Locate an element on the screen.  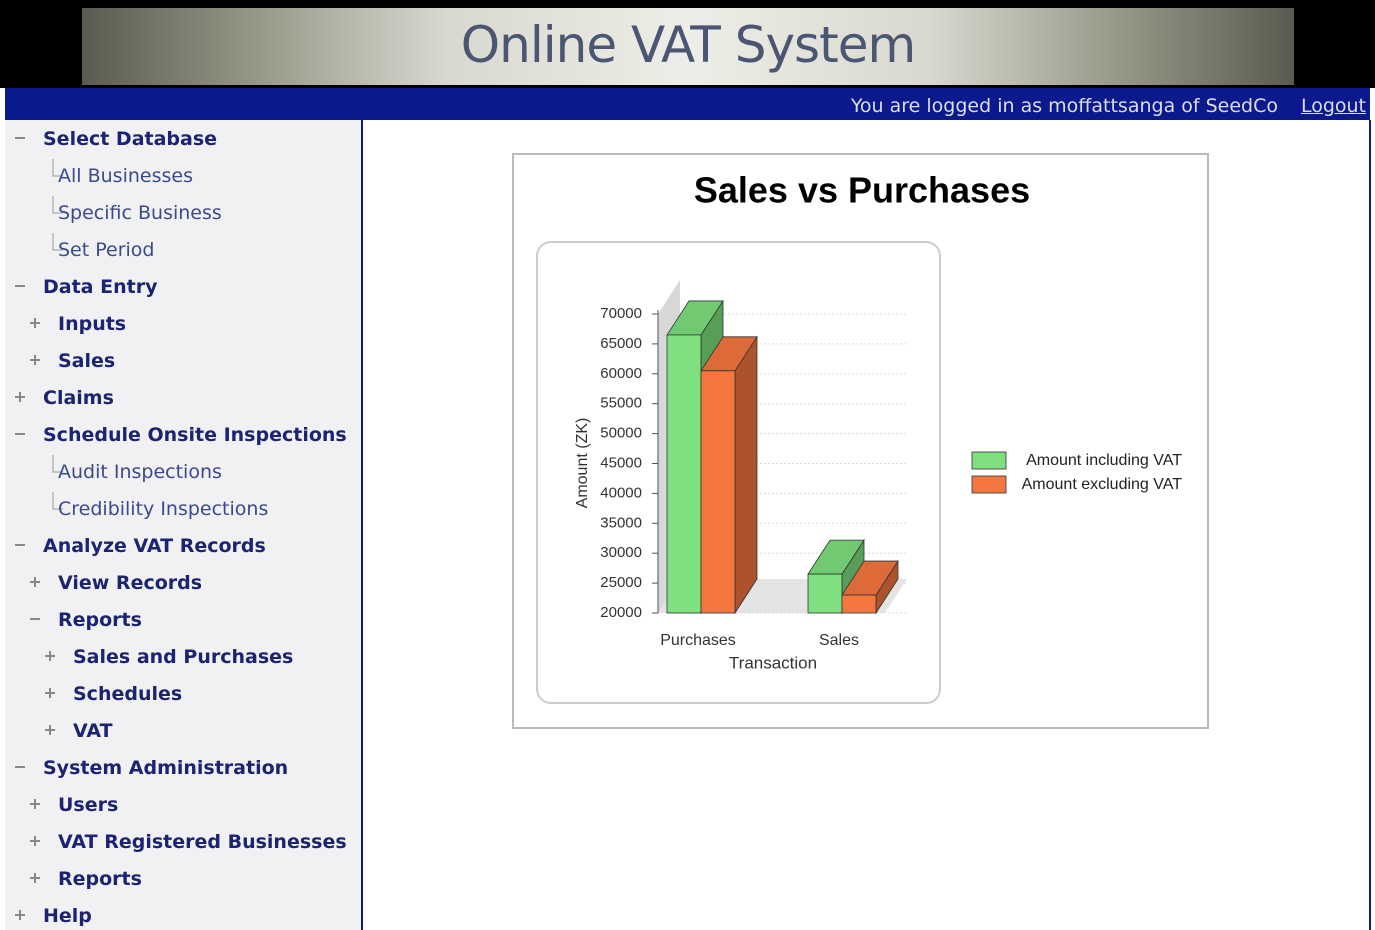
nav-item: Data Entry is located at coordinates (100, 287).